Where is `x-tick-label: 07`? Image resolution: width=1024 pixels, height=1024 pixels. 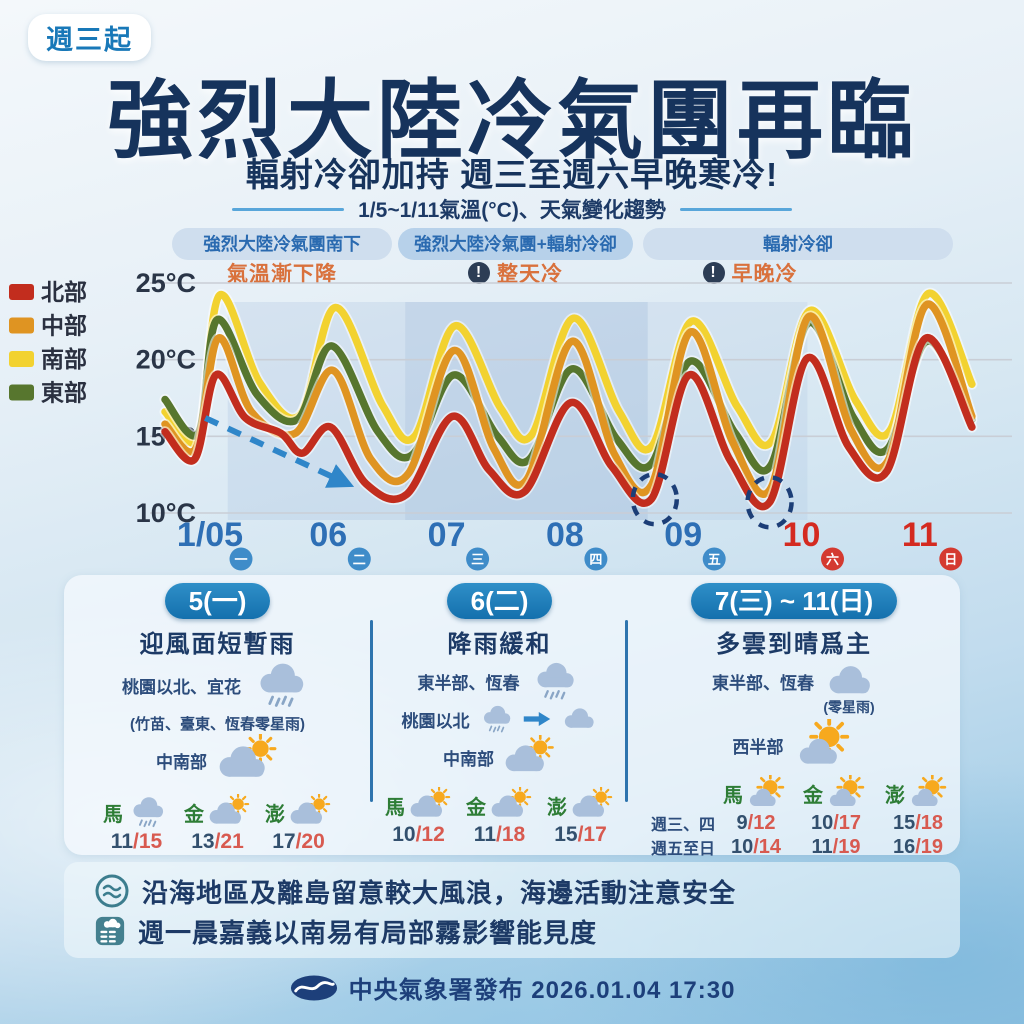 x-tick-label: 07 is located at coordinates (447, 535).